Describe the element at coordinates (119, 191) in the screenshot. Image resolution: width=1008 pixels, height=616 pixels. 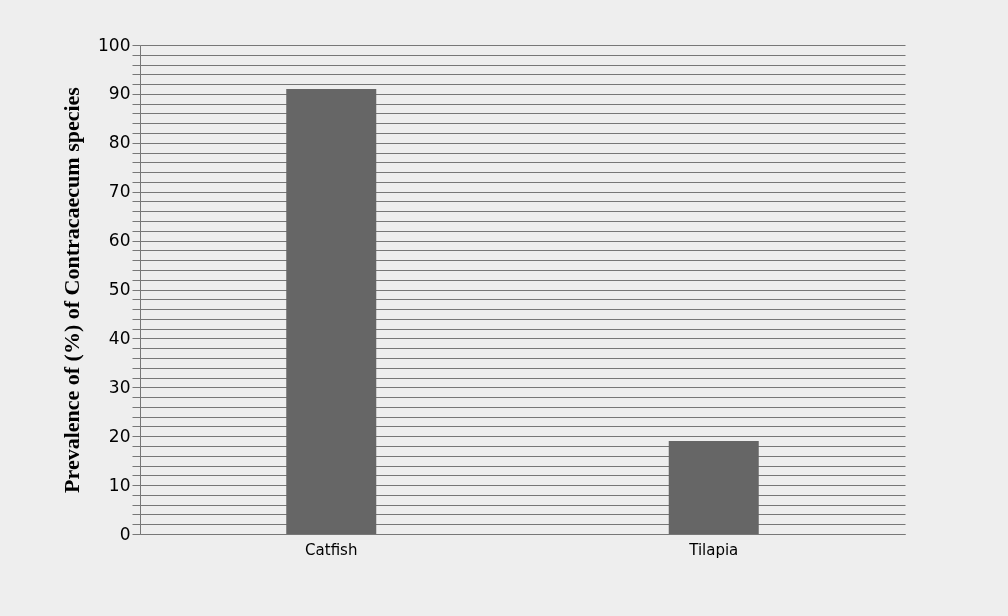
I see `y-tick-label: 70` at that location.